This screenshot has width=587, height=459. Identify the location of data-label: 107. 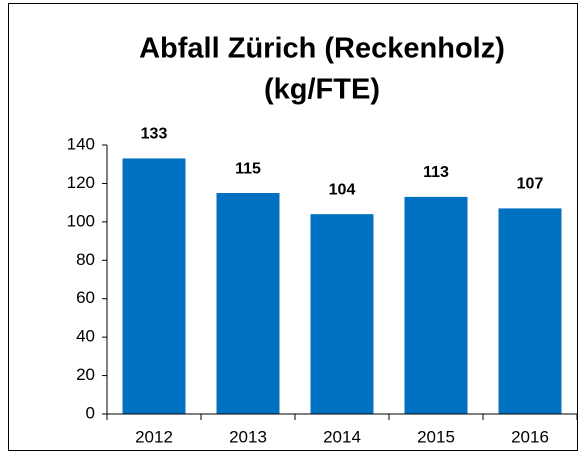
(530, 184).